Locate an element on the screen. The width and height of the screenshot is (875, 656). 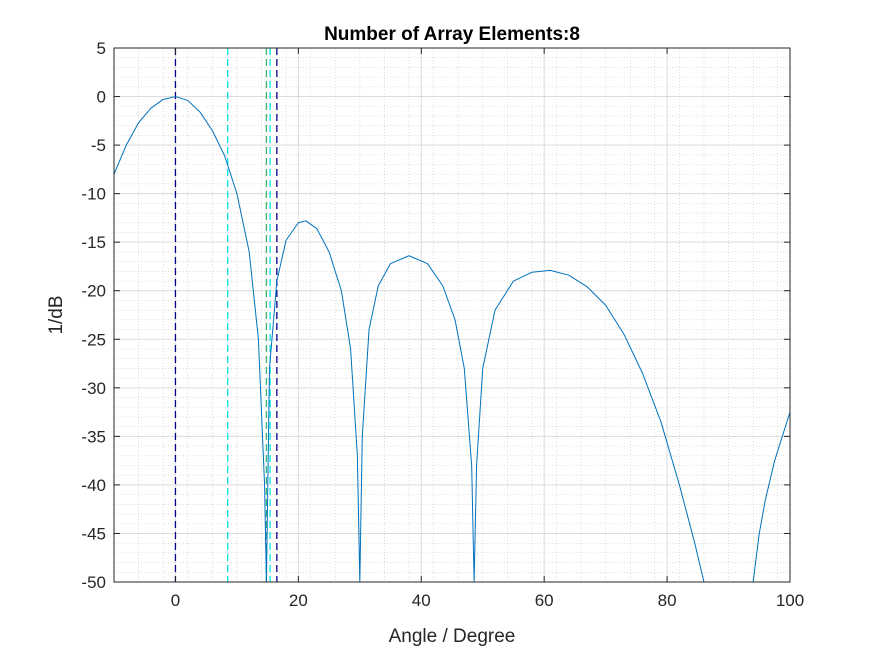
y-tick-label: -15 is located at coordinates (93, 242).